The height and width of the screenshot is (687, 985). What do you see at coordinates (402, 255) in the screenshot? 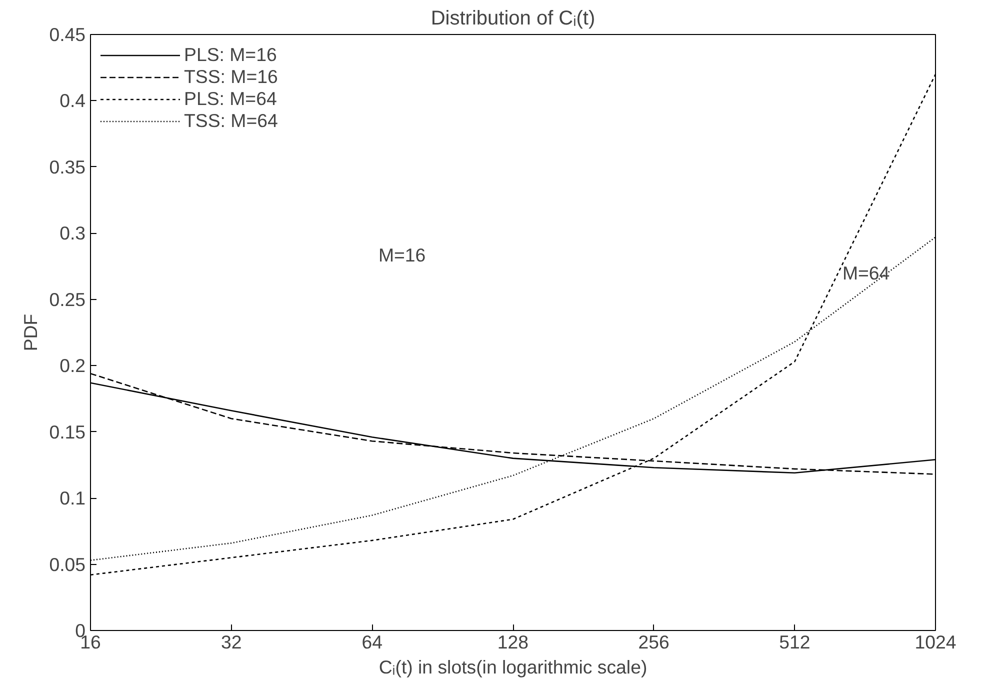
I see `annotation: M=16` at bounding box center [402, 255].